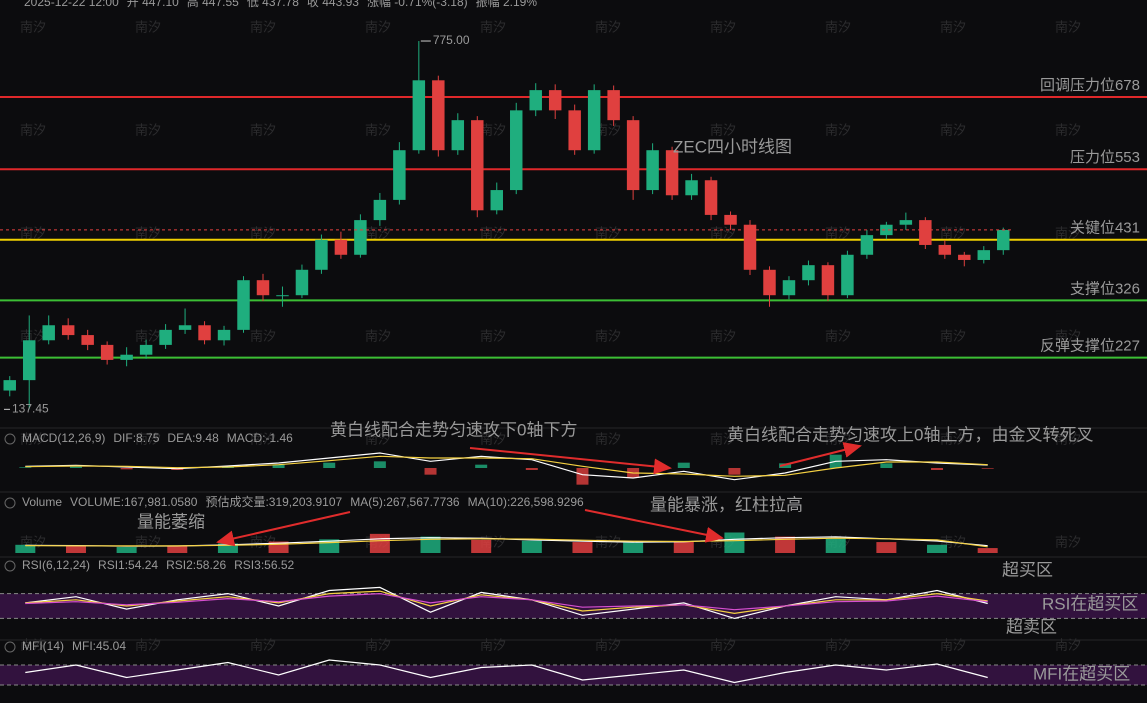  What do you see at coordinates (171, 521) in the screenshot?
I see `annotation: 量能萎缩` at bounding box center [171, 521].